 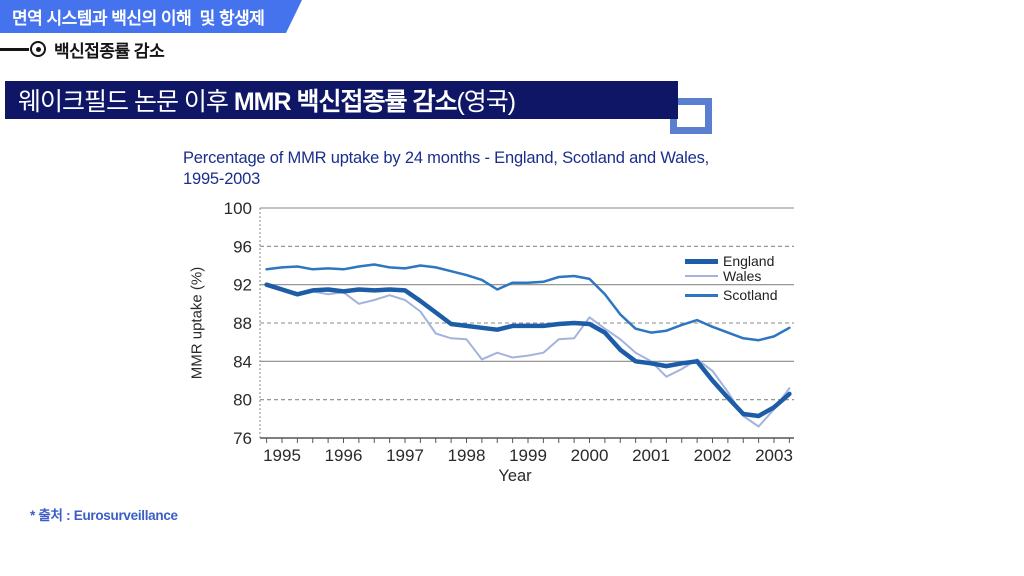 What do you see at coordinates (749, 261) in the screenshot?
I see `legend-label-england: England` at bounding box center [749, 261].